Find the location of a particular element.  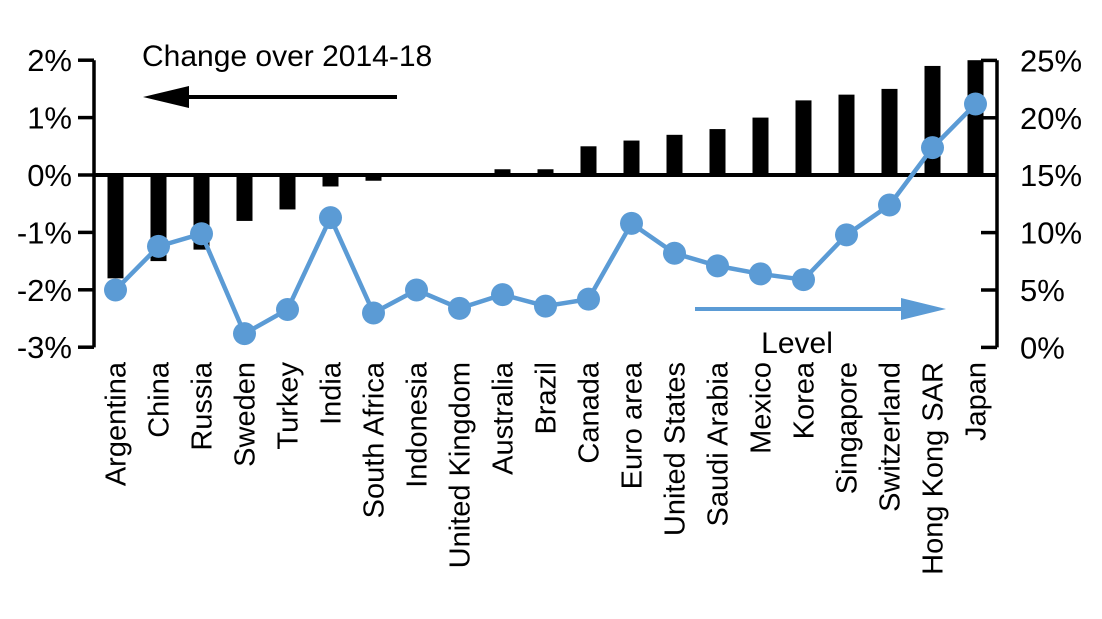

right-axis-tick-label: 20% is located at coordinates (1051, 118).